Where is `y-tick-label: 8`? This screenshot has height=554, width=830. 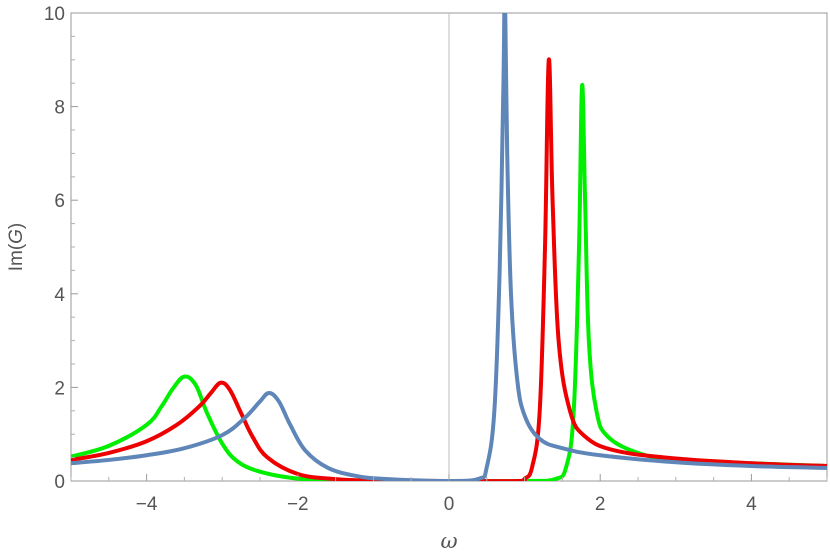 y-tick-label: 8 is located at coordinates (59, 108).